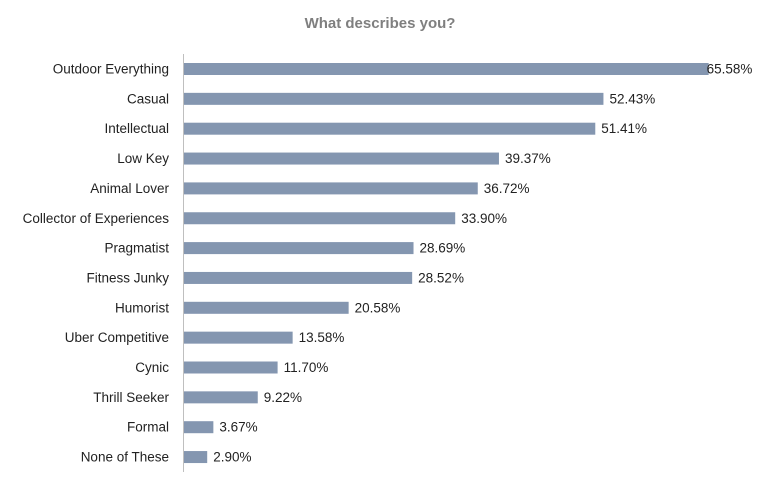 This screenshot has height=490, width=760. What do you see at coordinates (136, 248) in the screenshot?
I see `category-label: Pragmatist` at bounding box center [136, 248].